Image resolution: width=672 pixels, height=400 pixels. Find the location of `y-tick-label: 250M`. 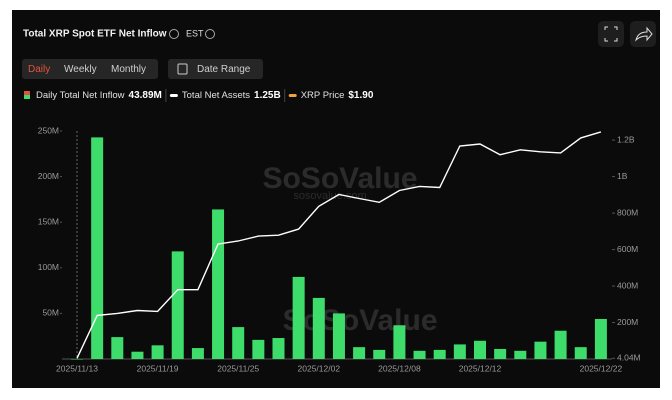

y-tick-label: 250M is located at coordinates (48, 130).